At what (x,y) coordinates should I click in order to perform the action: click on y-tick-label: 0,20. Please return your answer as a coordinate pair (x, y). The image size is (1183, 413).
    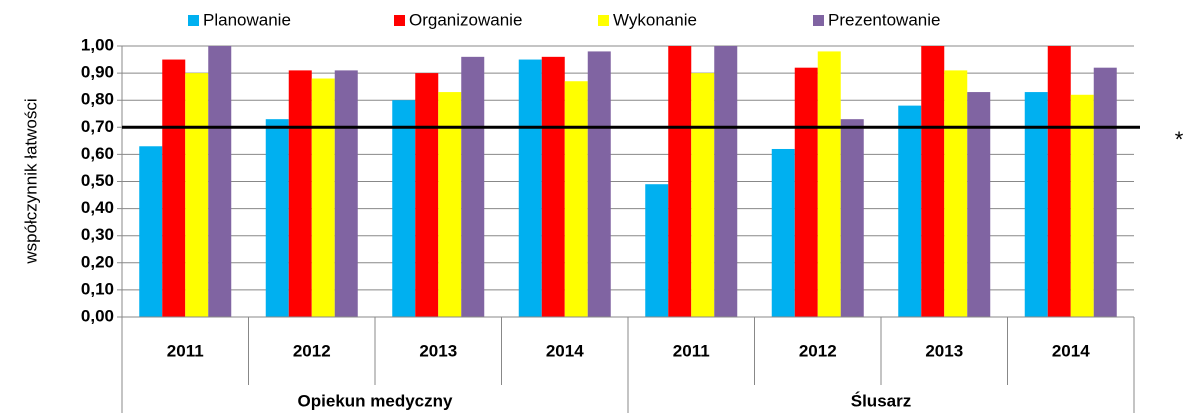
    Looking at the image, I should click on (97, 261).